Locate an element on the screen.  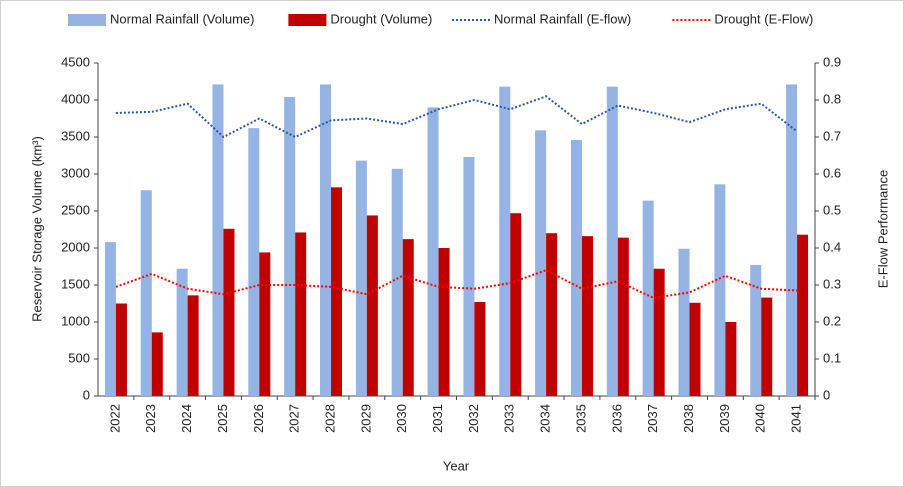
y2-tick-label: 0.1 is located at coordinates (832, 357).